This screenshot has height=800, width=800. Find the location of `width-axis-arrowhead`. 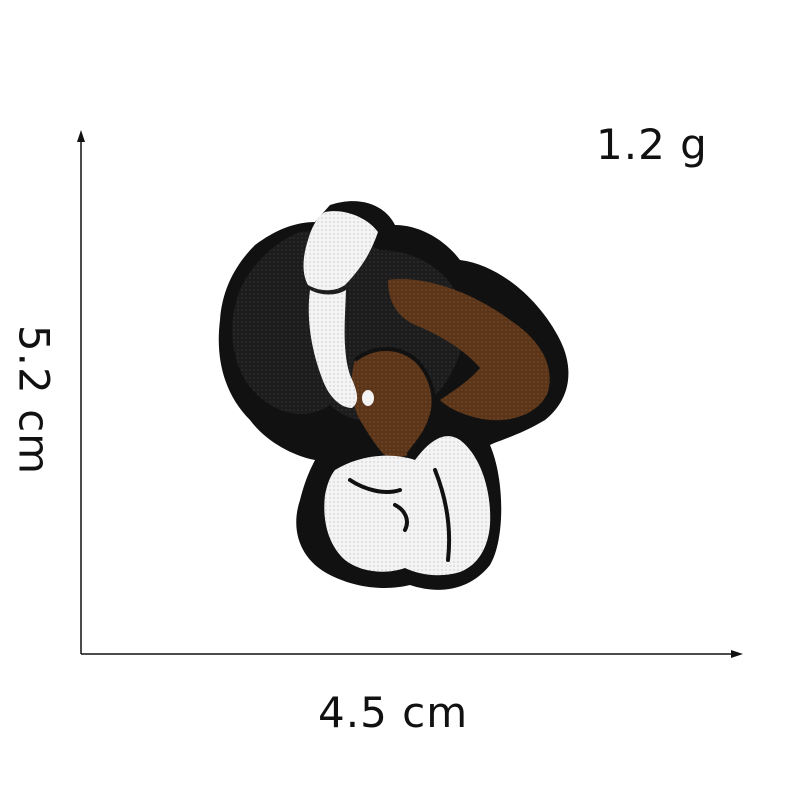

width-axis-arrowhead is located at coordinates (737, 654).